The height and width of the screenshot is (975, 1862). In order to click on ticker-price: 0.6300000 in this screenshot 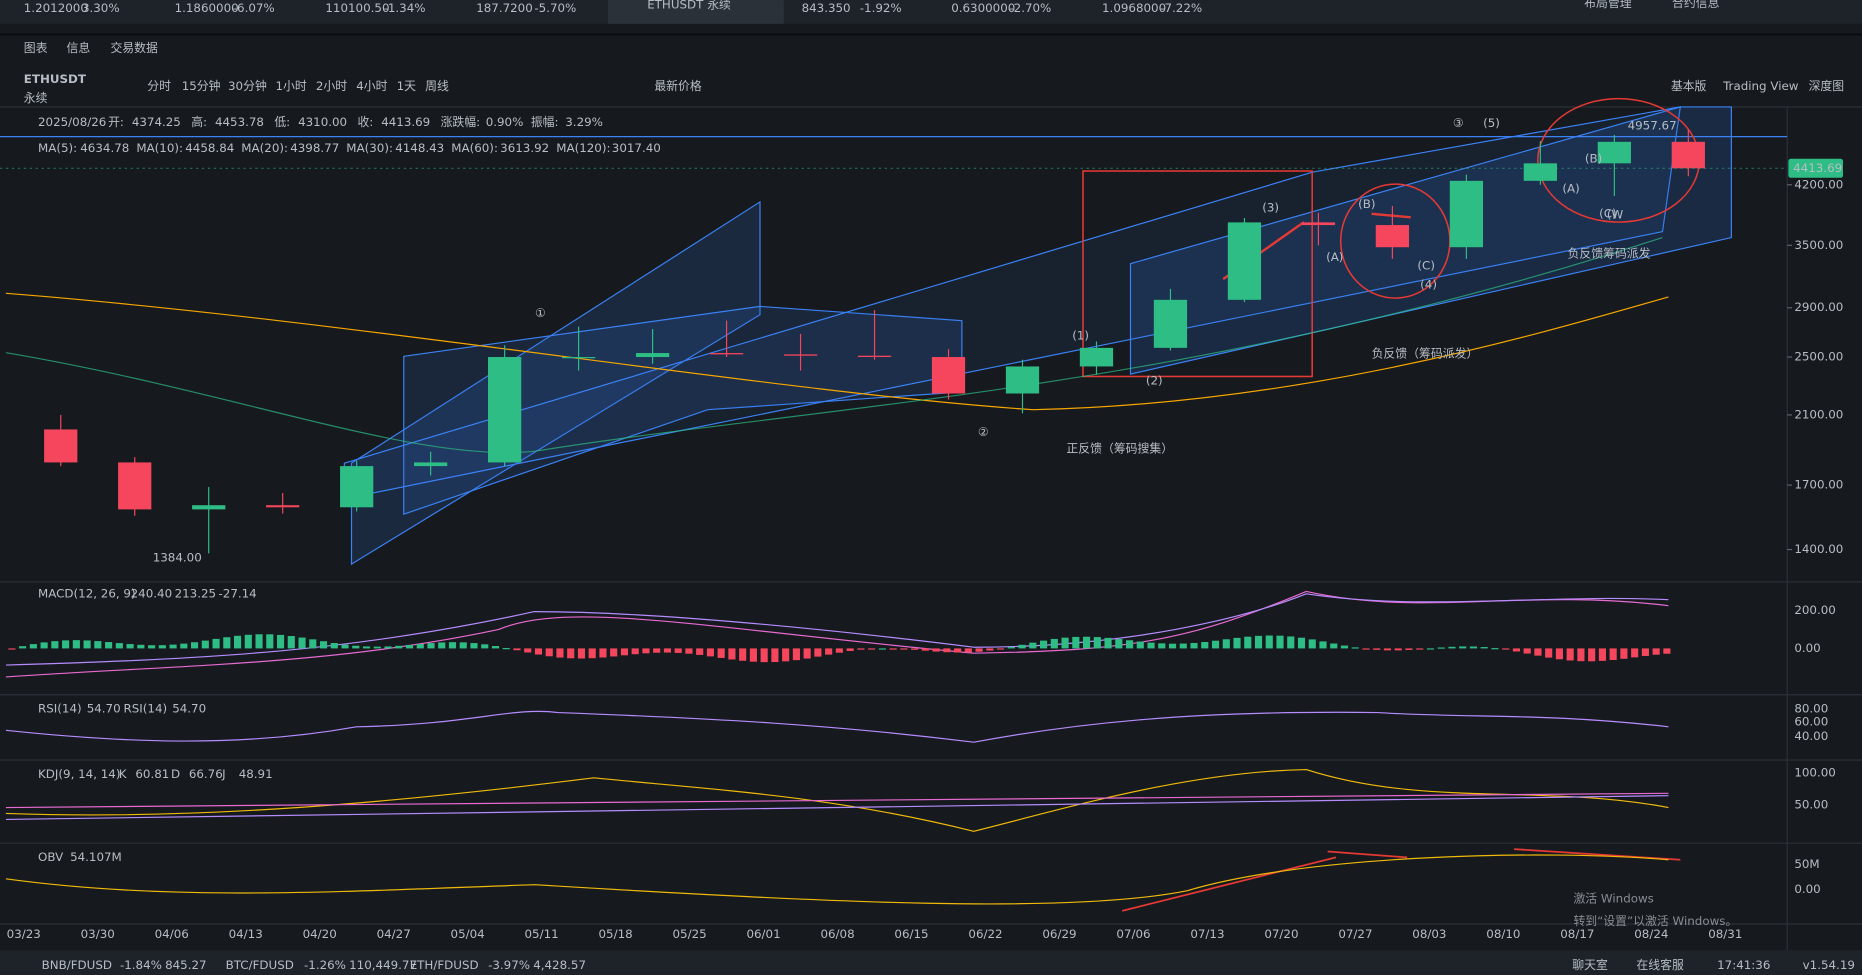, I will do `click(983, 8)`.